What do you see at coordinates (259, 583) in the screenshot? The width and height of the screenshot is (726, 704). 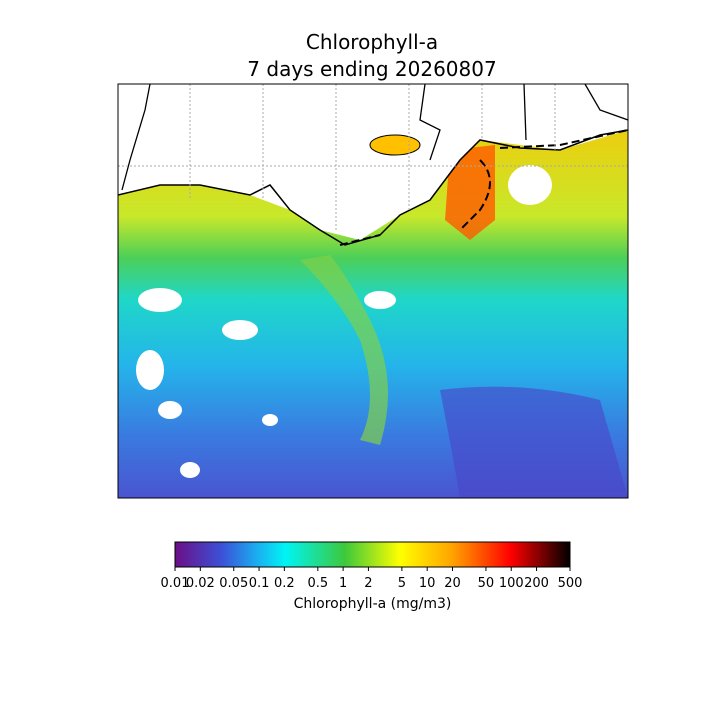 I see `colorbar-tick-label: 0.1` at bounding box center [259, 583].